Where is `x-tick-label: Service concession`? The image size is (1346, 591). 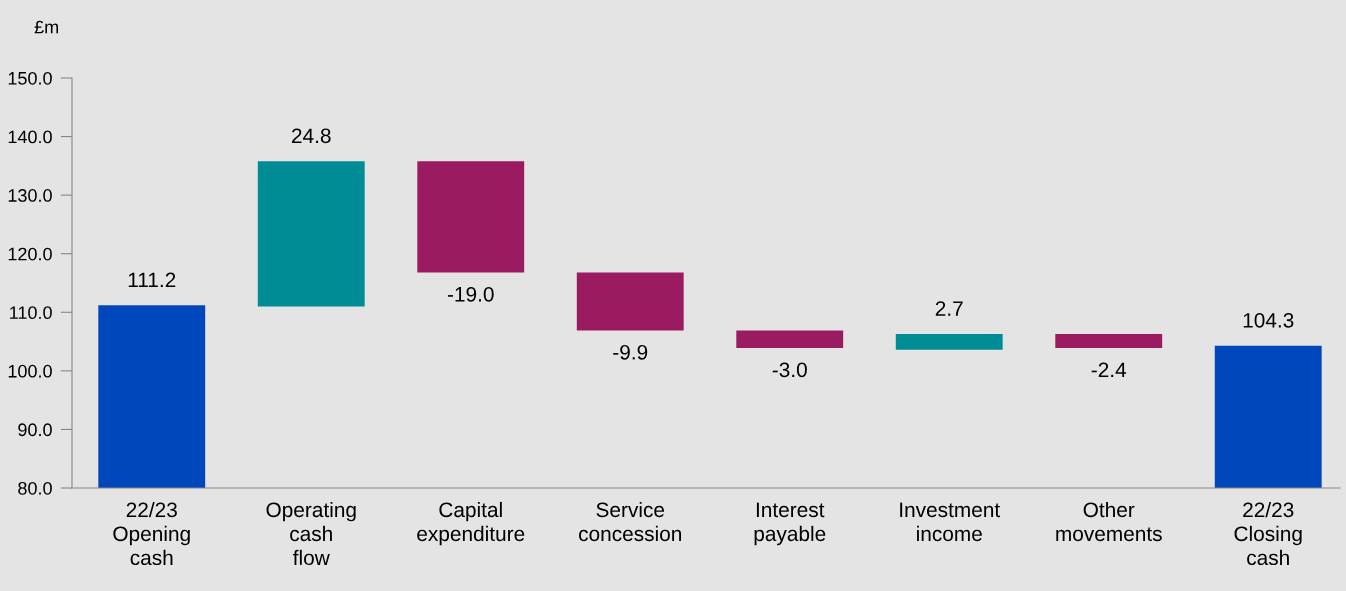
x-tick-label: Service concession is located at coordinates (630, 521).